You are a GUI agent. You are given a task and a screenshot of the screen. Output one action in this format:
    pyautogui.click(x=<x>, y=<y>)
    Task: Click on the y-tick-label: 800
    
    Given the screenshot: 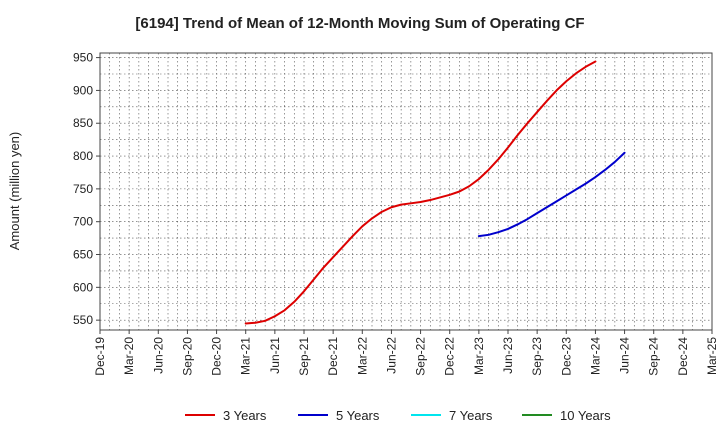 What is the action you would take?
    pyautogui.click(x=83, y=156)
    